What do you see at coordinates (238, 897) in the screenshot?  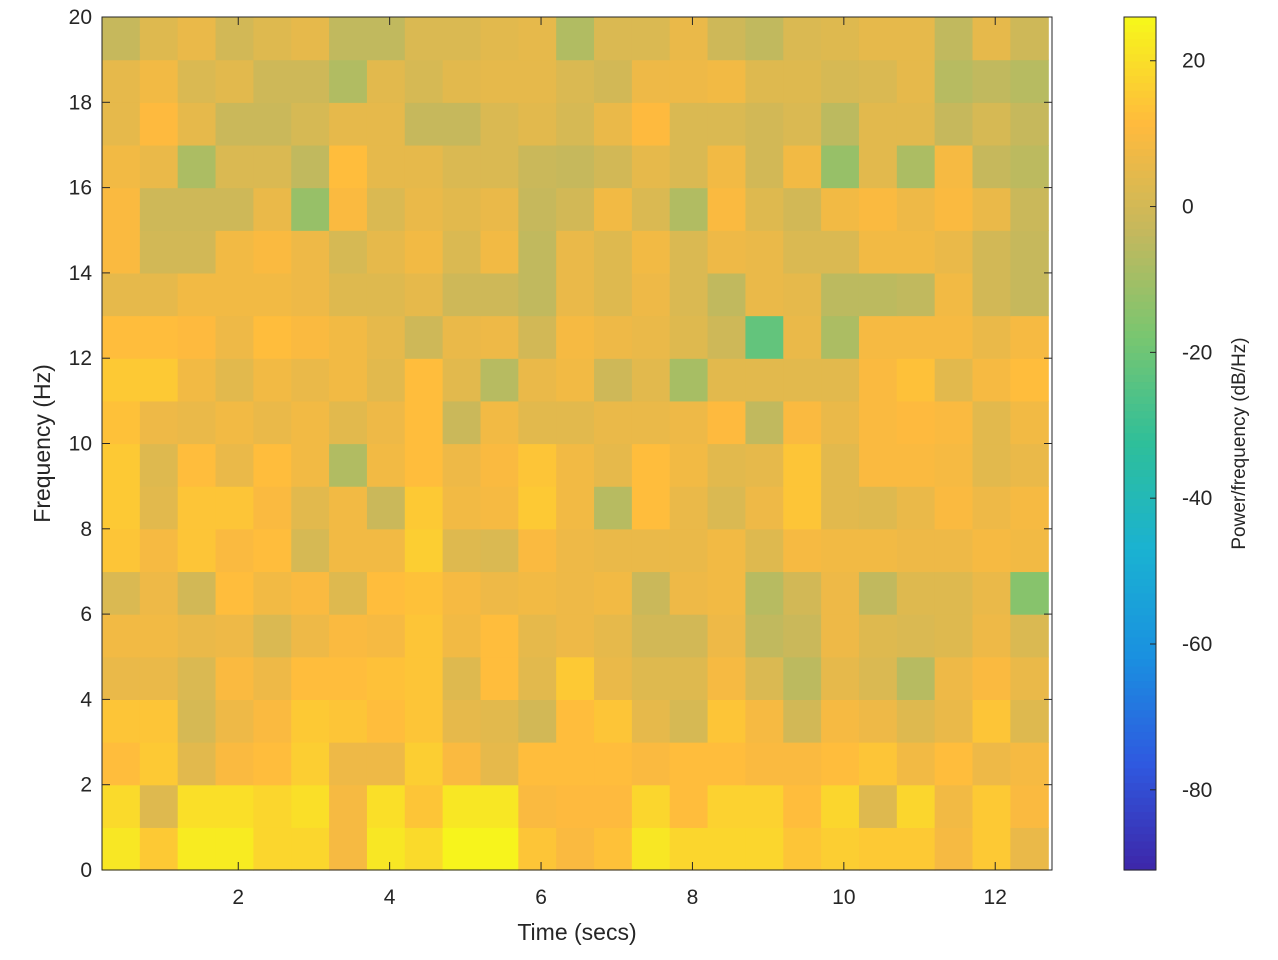 I see `x-tick-label: 2` at bounding box center [238, 897].